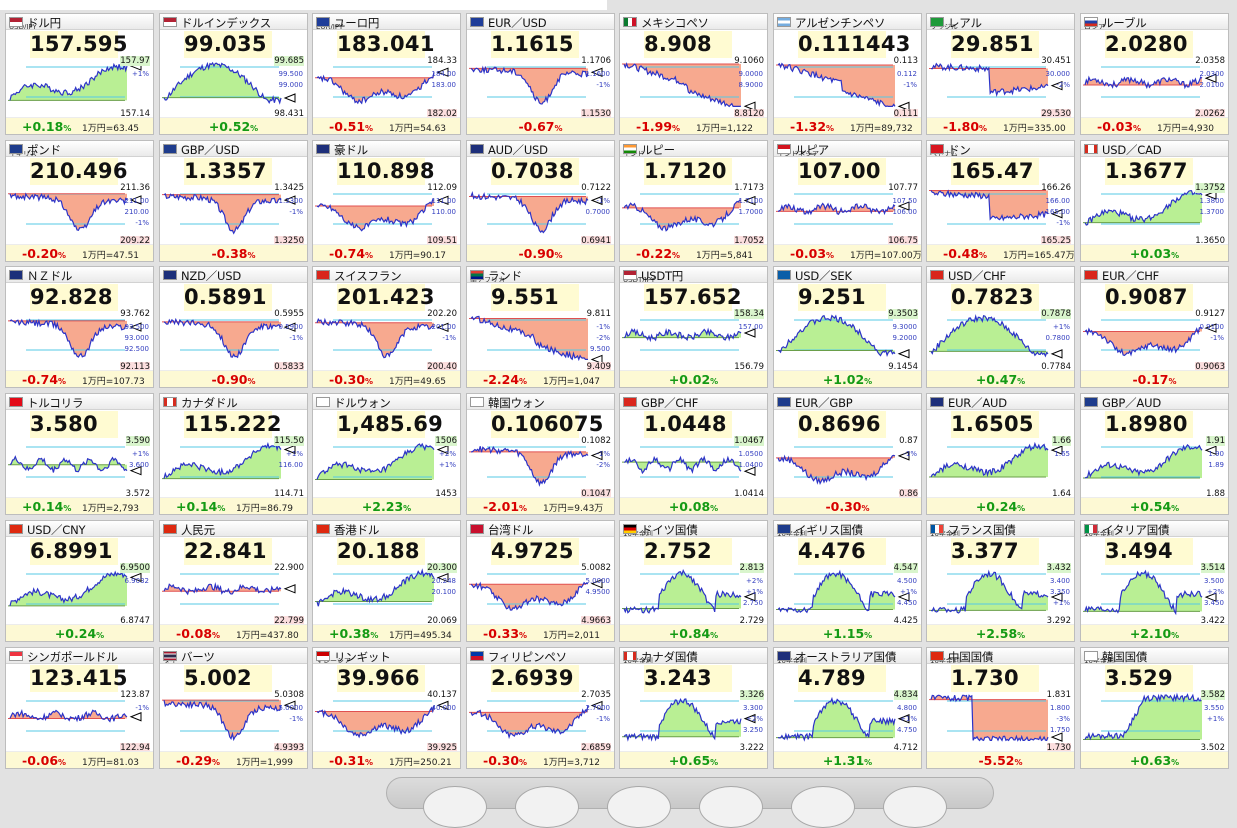 The height and width of the screenshot is (828, 1237). I want to click on change-percent: +0.14%, so click(46, 506).